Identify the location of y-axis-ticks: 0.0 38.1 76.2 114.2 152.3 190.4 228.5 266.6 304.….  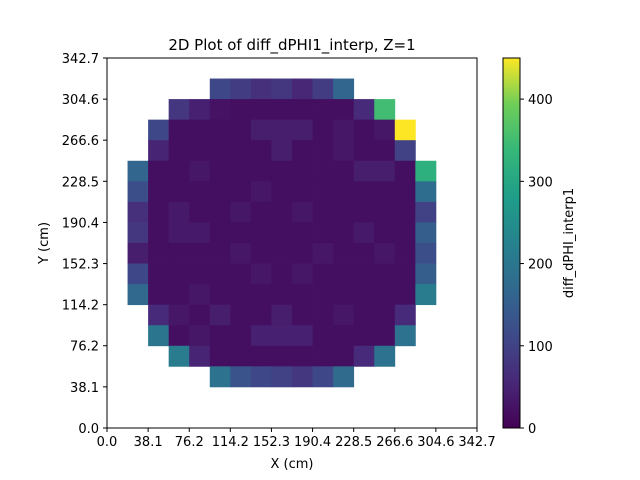
(84, 244).